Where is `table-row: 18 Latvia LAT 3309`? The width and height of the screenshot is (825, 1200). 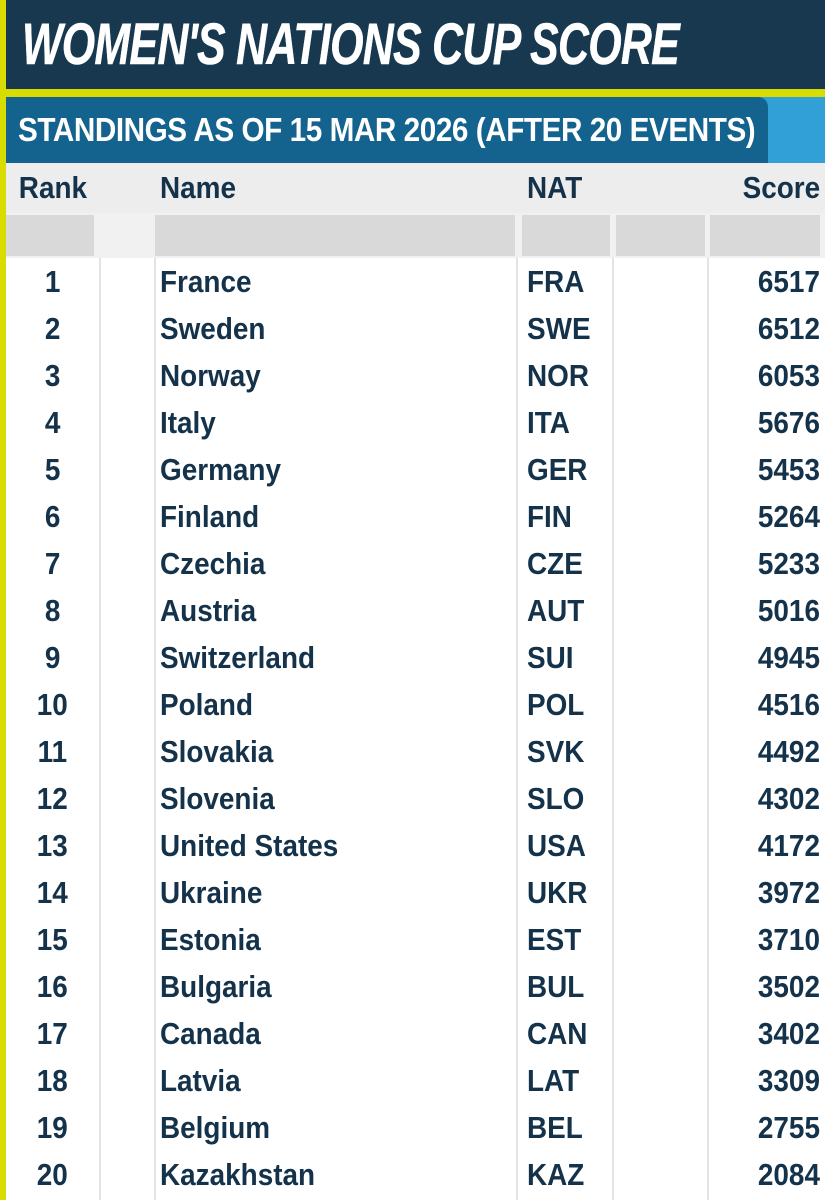
table-row: 18 Latvia LAT 3309 is located at coordinates (415, 1080).